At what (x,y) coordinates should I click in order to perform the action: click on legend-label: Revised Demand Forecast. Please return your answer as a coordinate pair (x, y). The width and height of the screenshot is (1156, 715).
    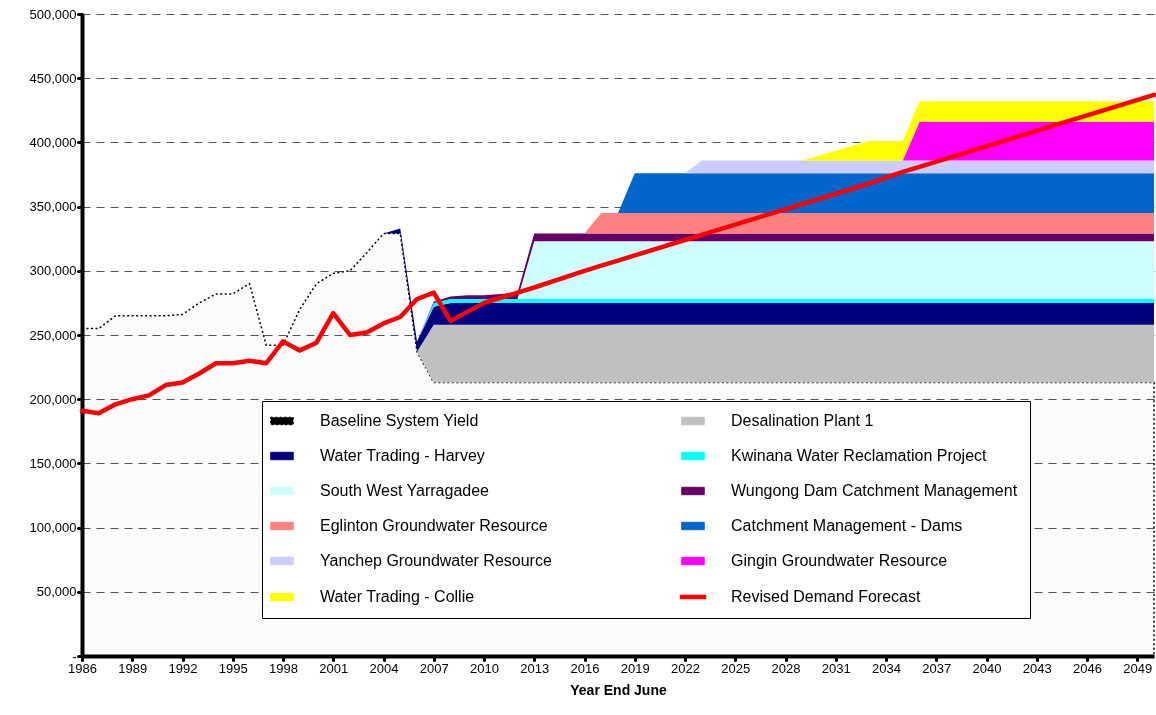
    Looking at the image, I should click on (826, 596).